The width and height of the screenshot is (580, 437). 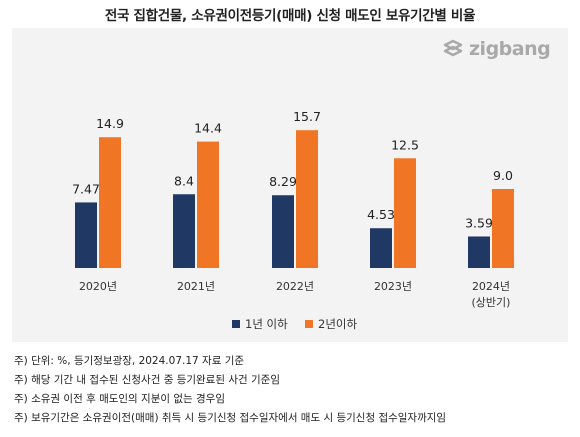 I want to click on footnote: 주) 소유권 이전 후 매도인의 지분이 없는 경우임, so click(x=119, y=399).